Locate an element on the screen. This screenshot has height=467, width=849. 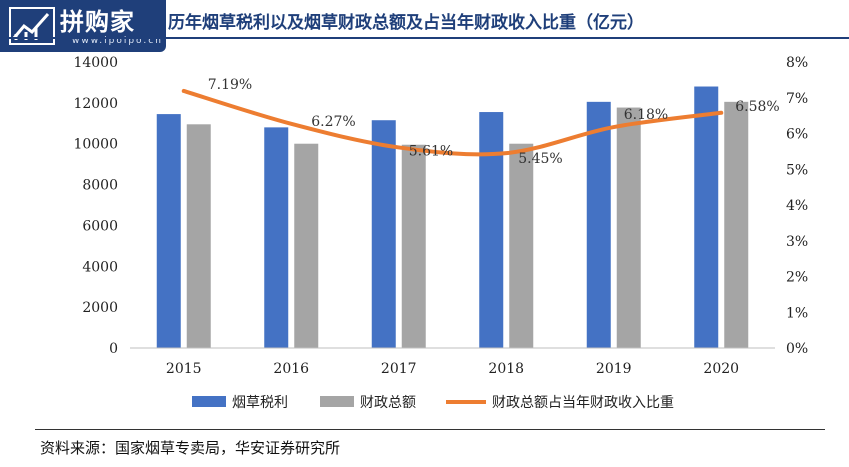
title-rule is located at coordinates (424, 38).